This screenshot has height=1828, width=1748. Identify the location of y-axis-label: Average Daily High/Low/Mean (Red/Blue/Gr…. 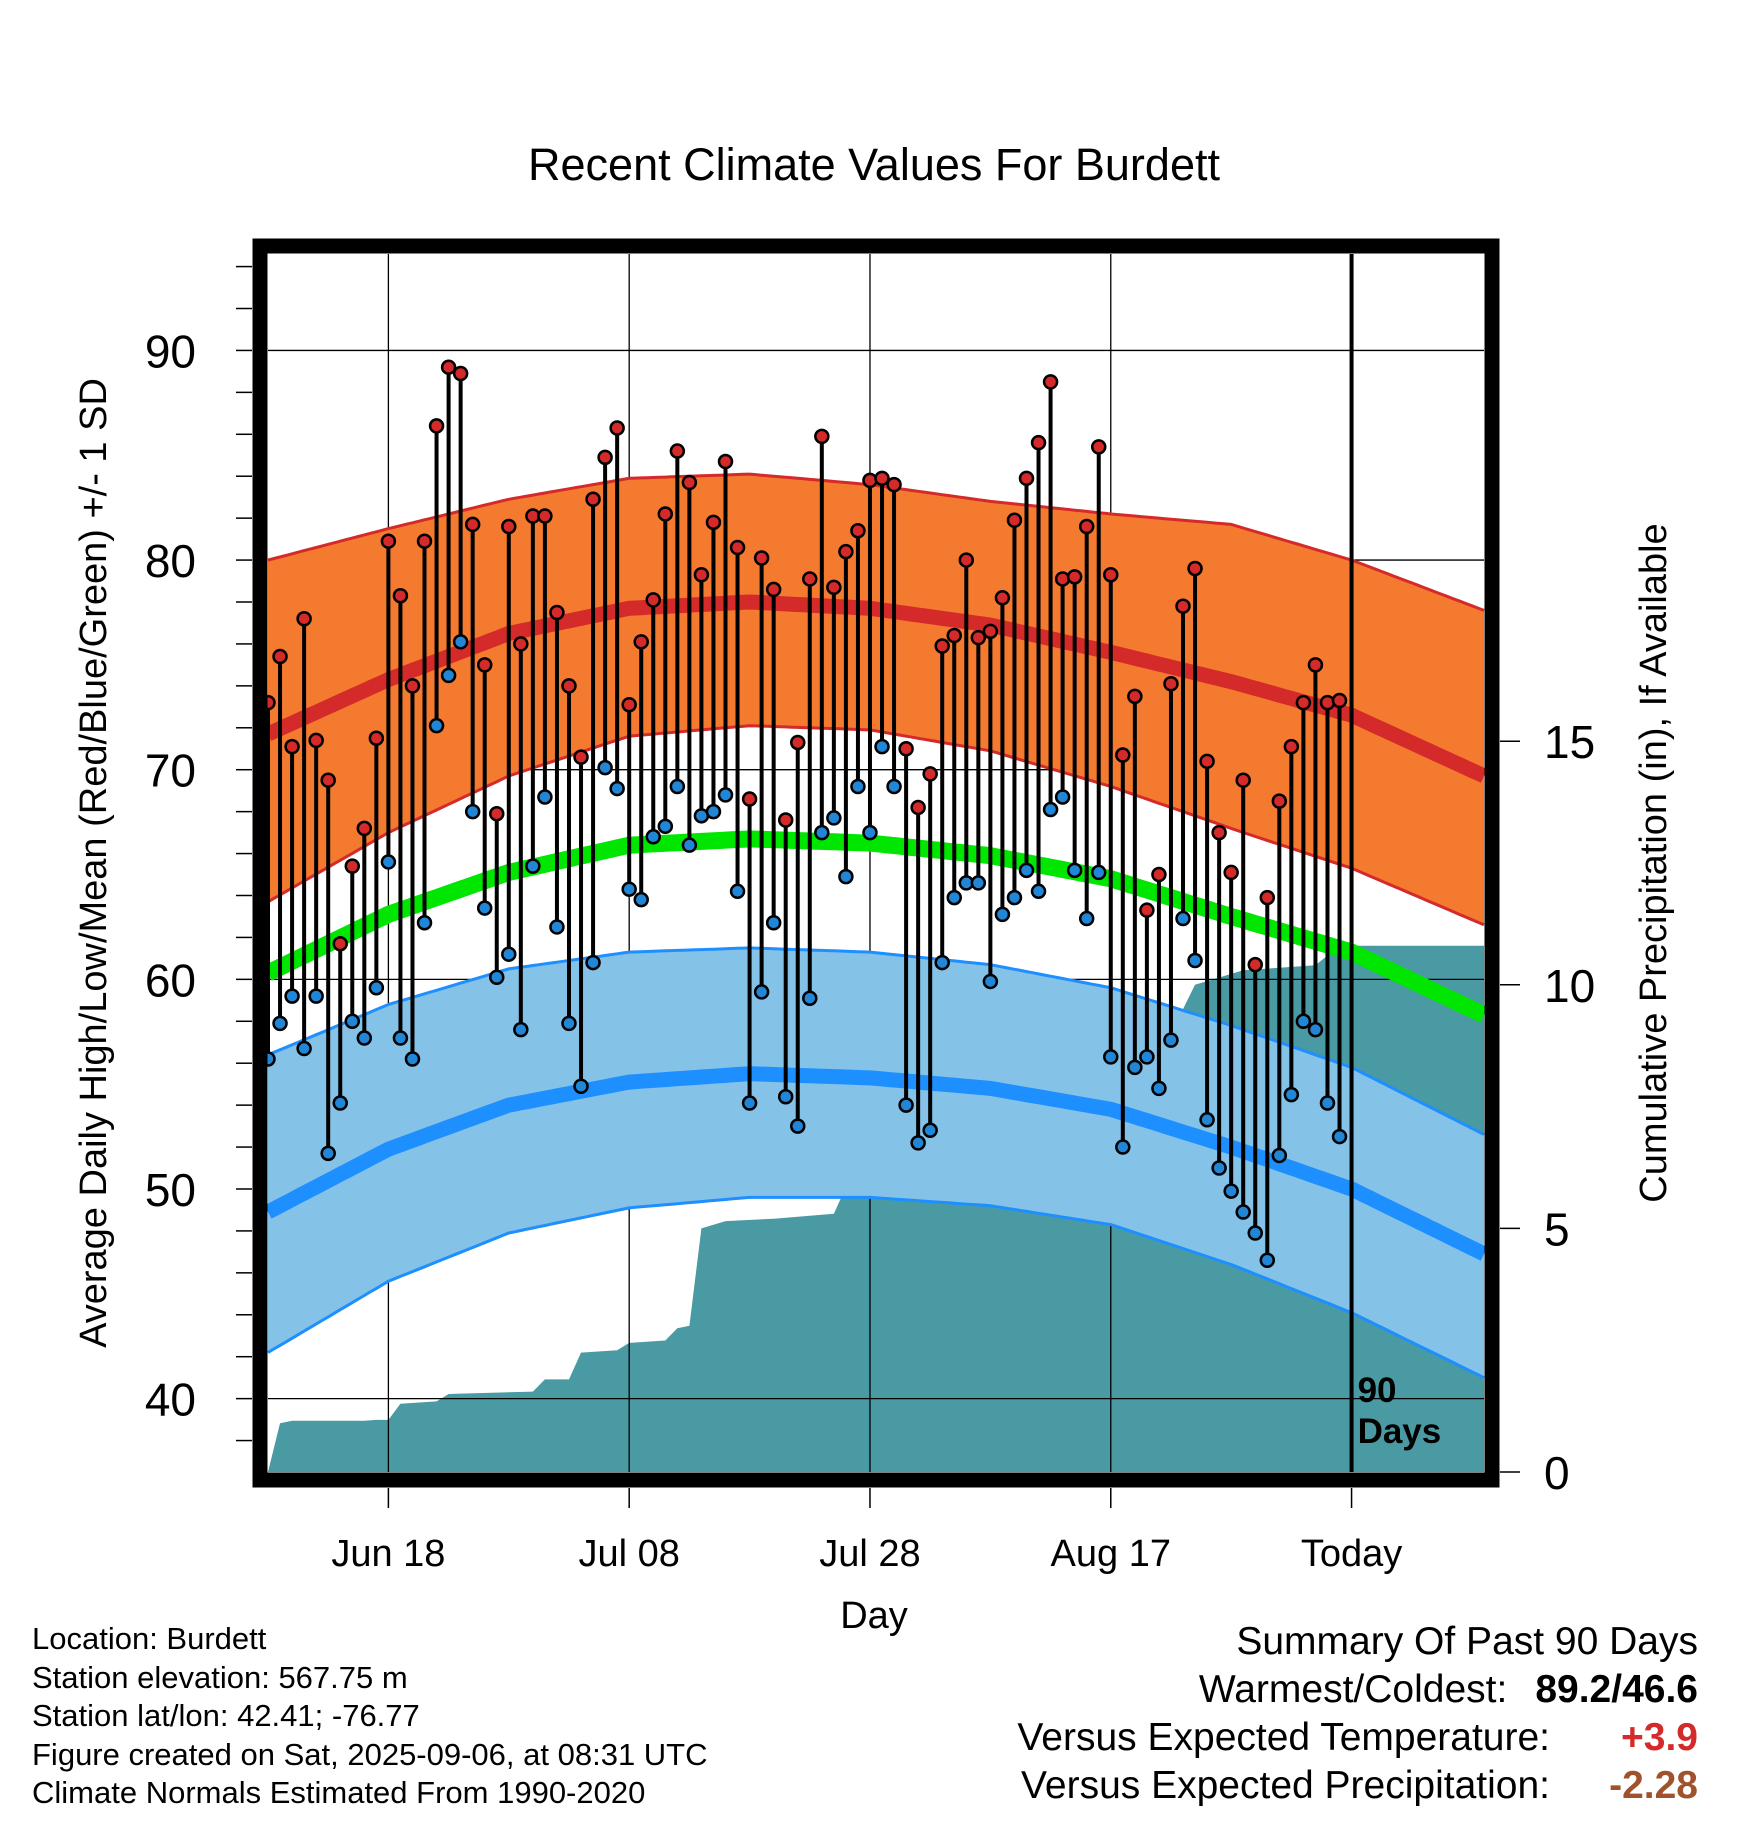
(94, 863).